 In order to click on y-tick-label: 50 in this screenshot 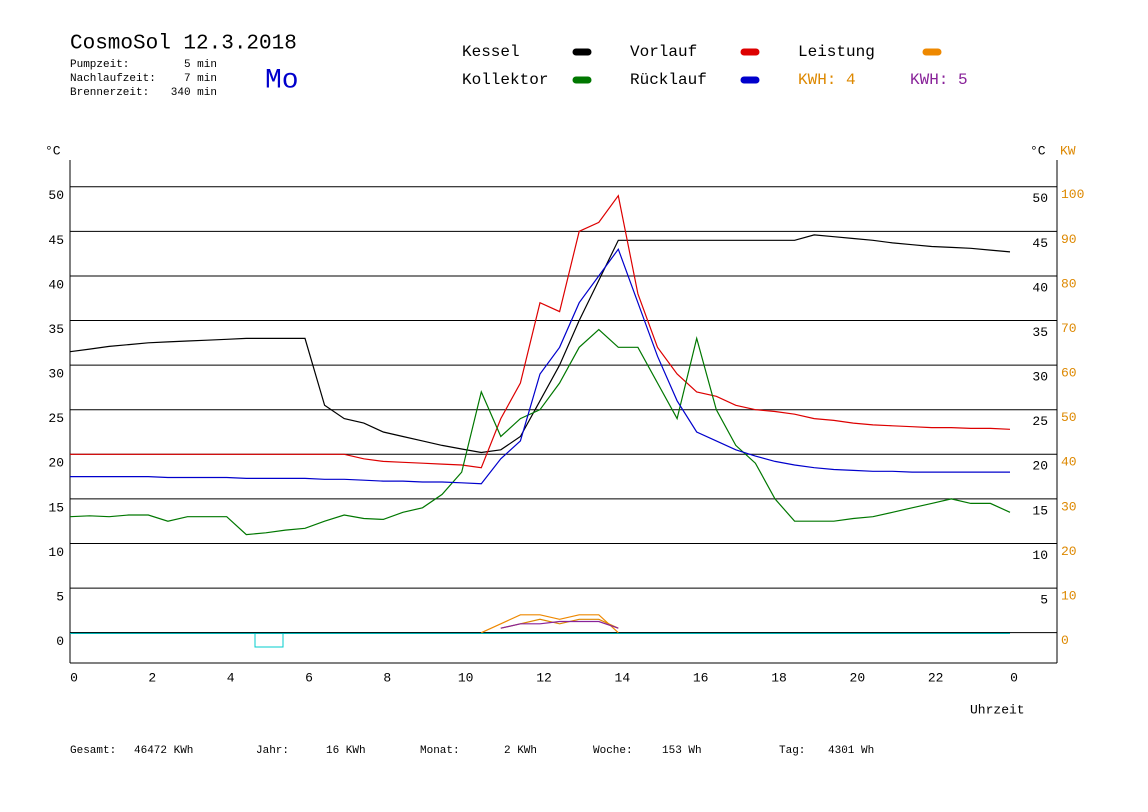, I will do `click(56, 195)`.